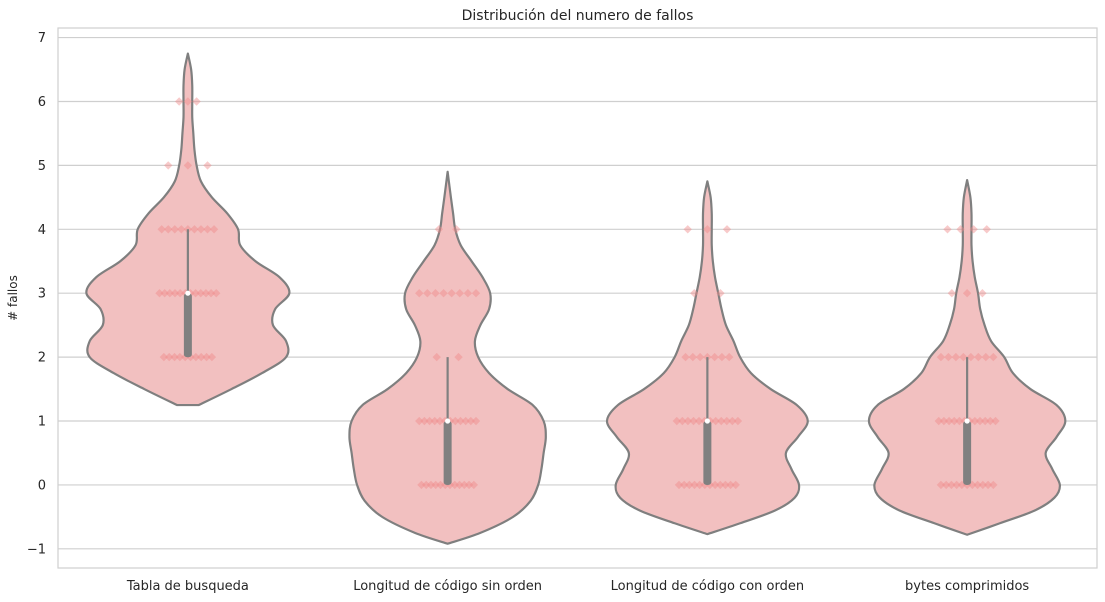 This screenshot has height=602, width=1105. Describe the element at coordinates (578, 16) in the screenshot. I see `chart-title: Distribución del numero de fallos` at that location.